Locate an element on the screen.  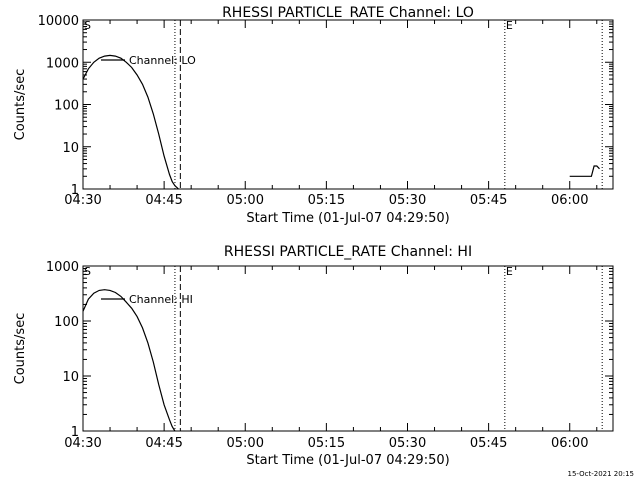
y-tick-label: 10000 is located at coordinates (58, 21).